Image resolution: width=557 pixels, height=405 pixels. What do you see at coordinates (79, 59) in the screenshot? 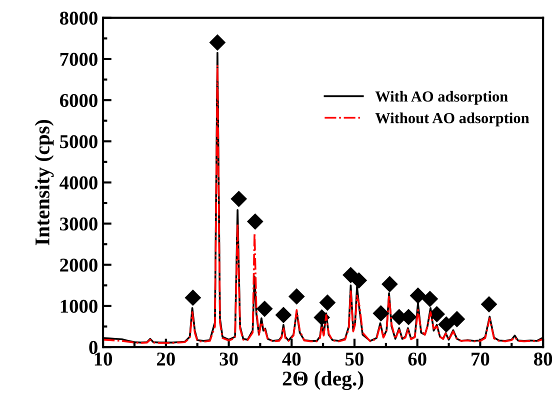
I see `y-tick-label: 7000` at bounding box center [79, 59].